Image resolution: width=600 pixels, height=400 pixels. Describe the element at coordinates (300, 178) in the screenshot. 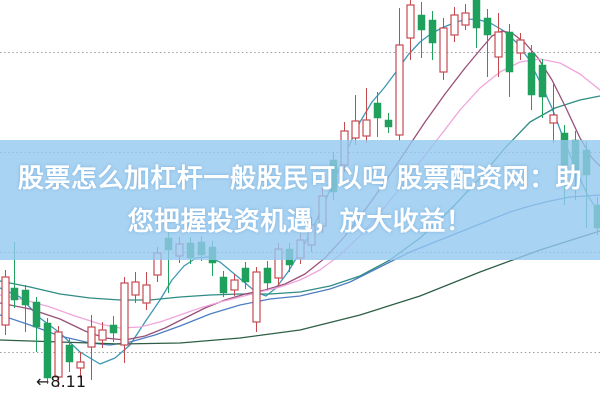

I see `ad-text-line-1: 股票怎么加杠杆一般股民可以吗 股票配资网：助` at that location.